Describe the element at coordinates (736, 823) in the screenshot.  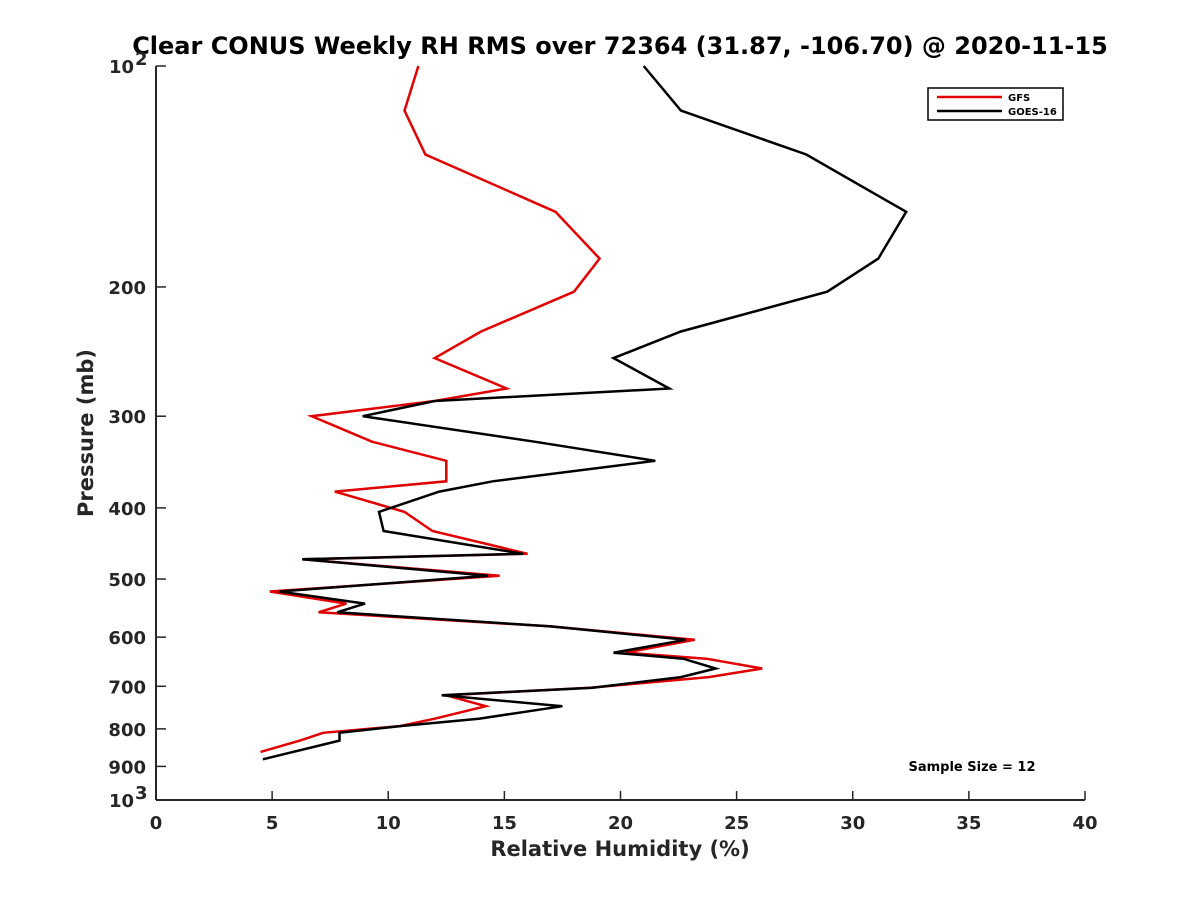
I see `x-tick-label: 25` at that location.